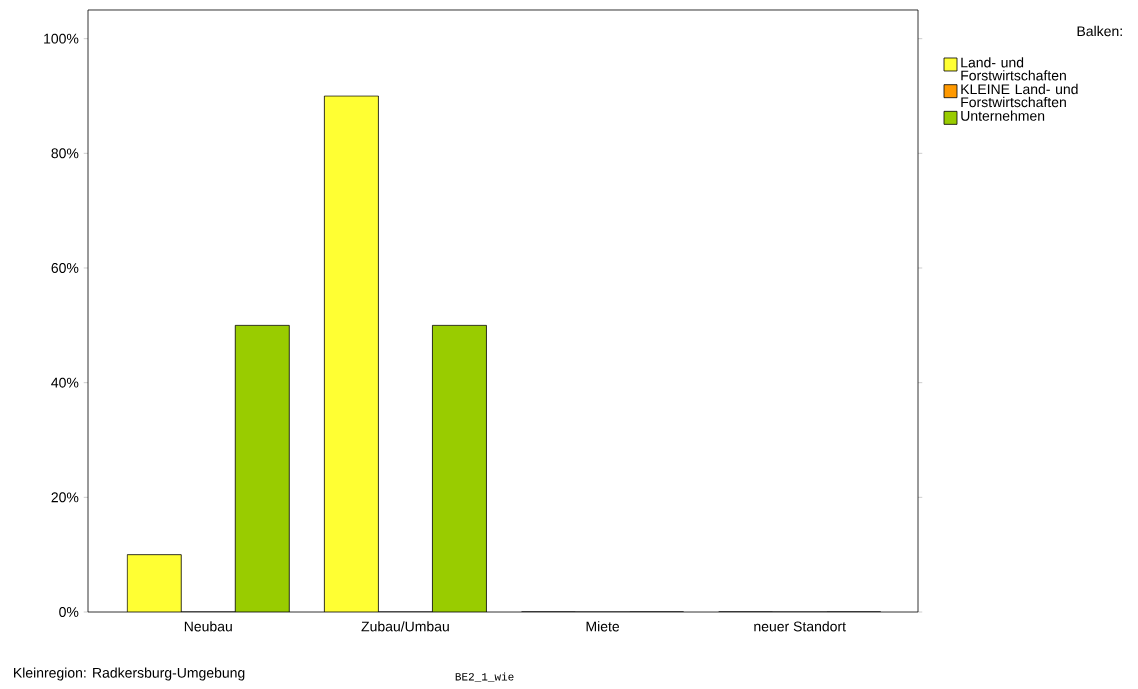  I want to click on x-tick-label: neuer Standort, so click(800, 626).